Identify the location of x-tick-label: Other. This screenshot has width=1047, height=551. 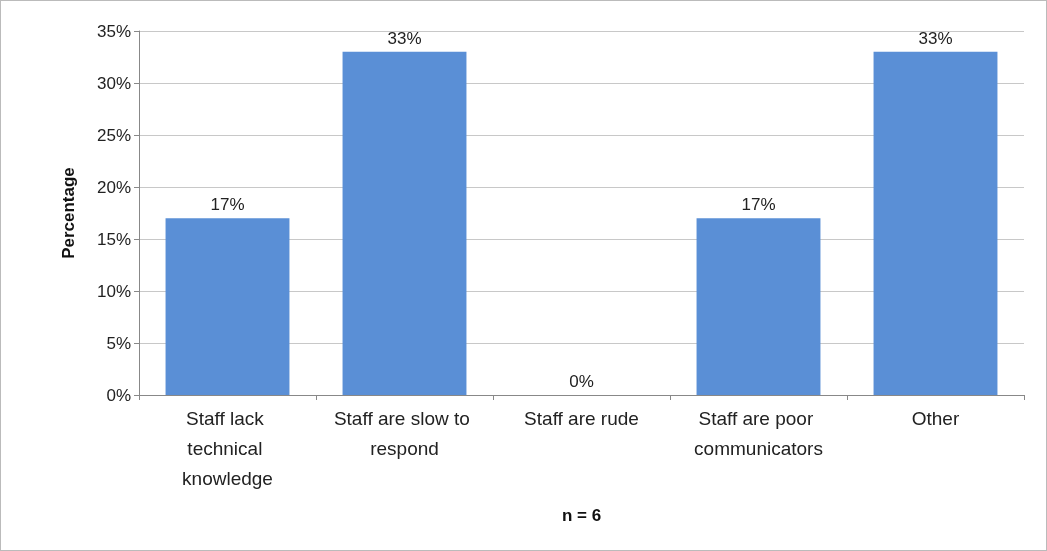
(935, 418).